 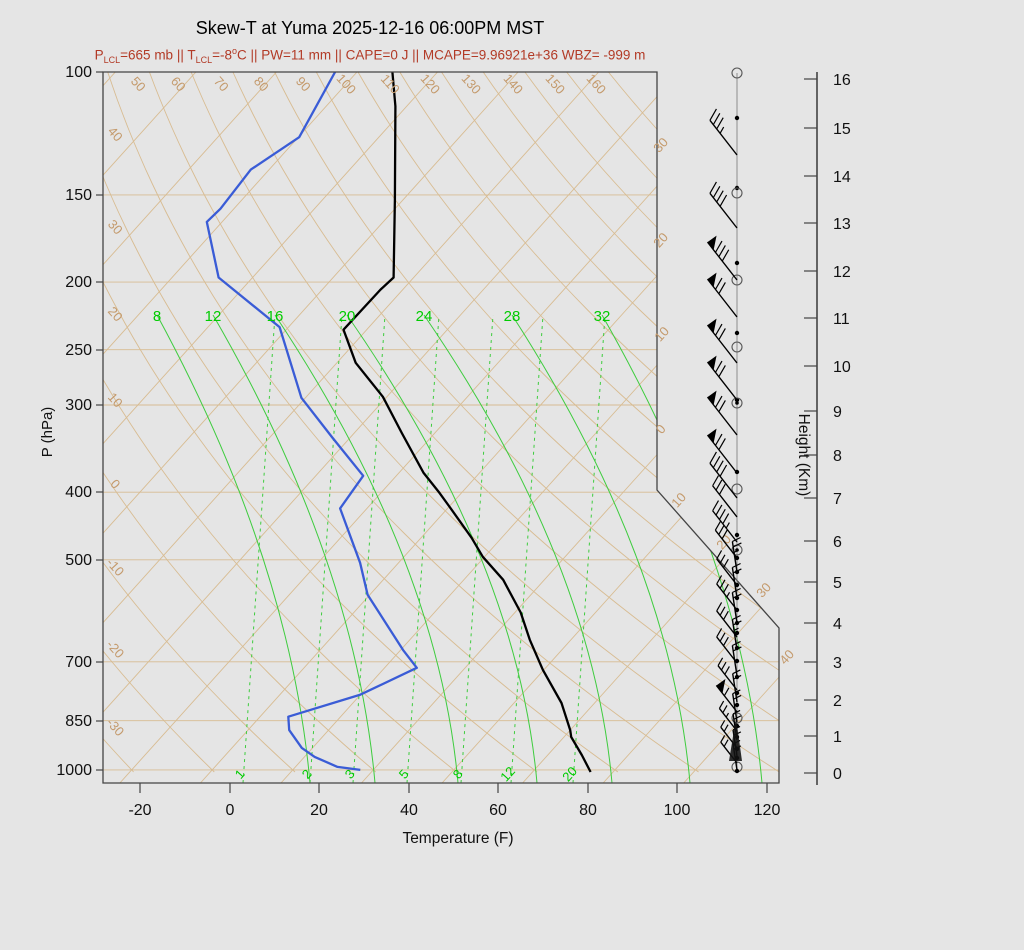 I want to click on svg-text: 400, so click(x=78, y=492).